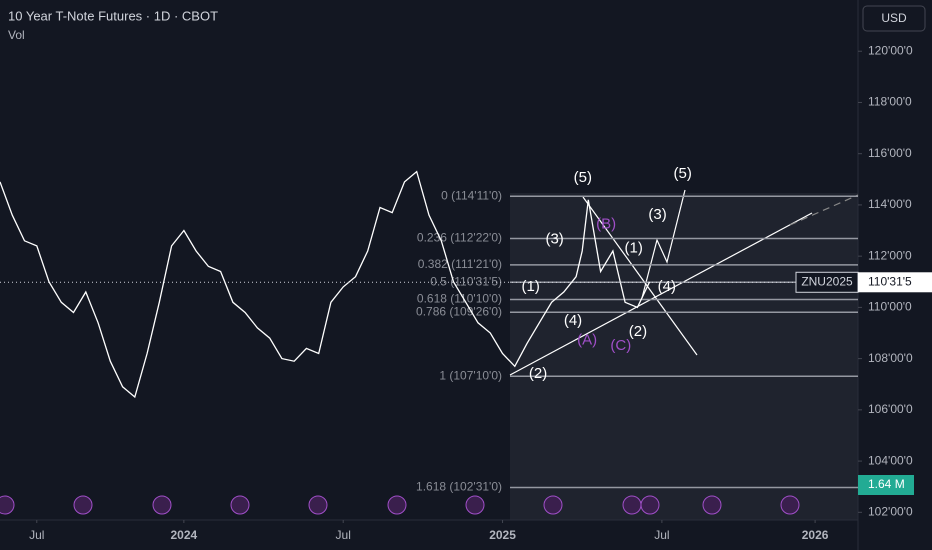 Image resolution: width=932 pixels, height=550 pixels. I want to click on y-tick-label: 102'00'0, so click(890, 511).